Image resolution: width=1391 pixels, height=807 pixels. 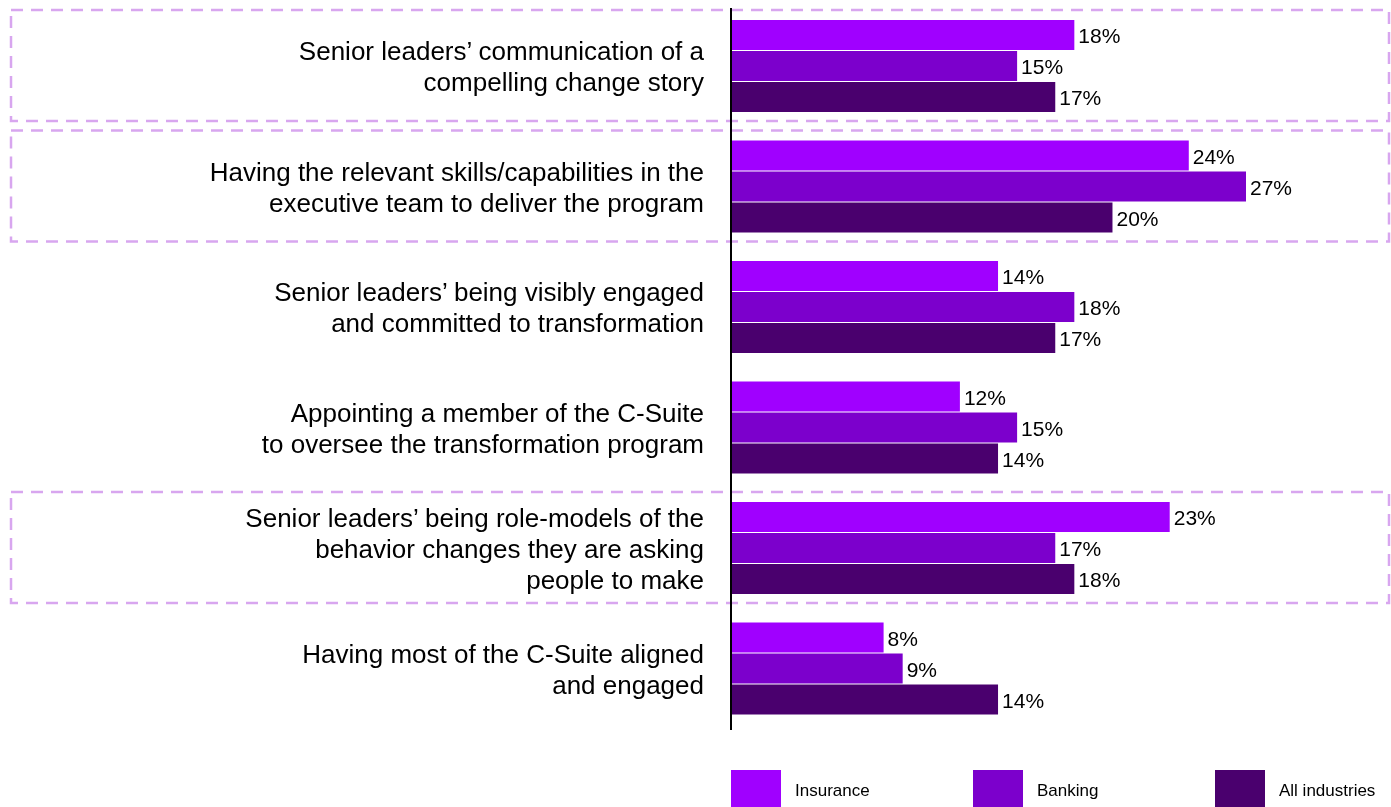 What do you see at coordinates (482, 428) in the screenshot?
I see `y-tick-label: Appointing a member of the C-Suite to oversee the transformation program` at bounding box center [482, 428].